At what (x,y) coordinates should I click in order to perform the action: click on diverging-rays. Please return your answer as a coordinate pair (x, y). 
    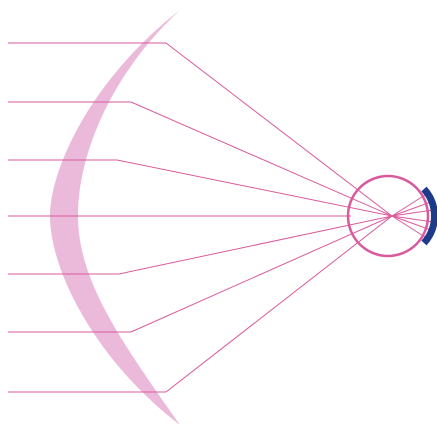
    Looking at the image, I should click on (412, 216).